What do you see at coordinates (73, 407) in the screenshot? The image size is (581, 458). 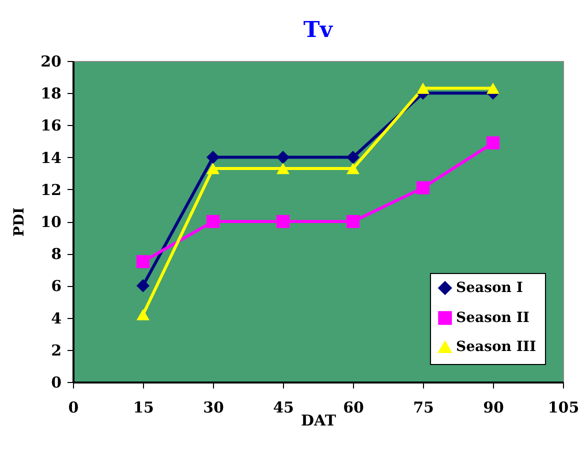 I see `x-tick-label: 0` at bounding box center [73, 407].